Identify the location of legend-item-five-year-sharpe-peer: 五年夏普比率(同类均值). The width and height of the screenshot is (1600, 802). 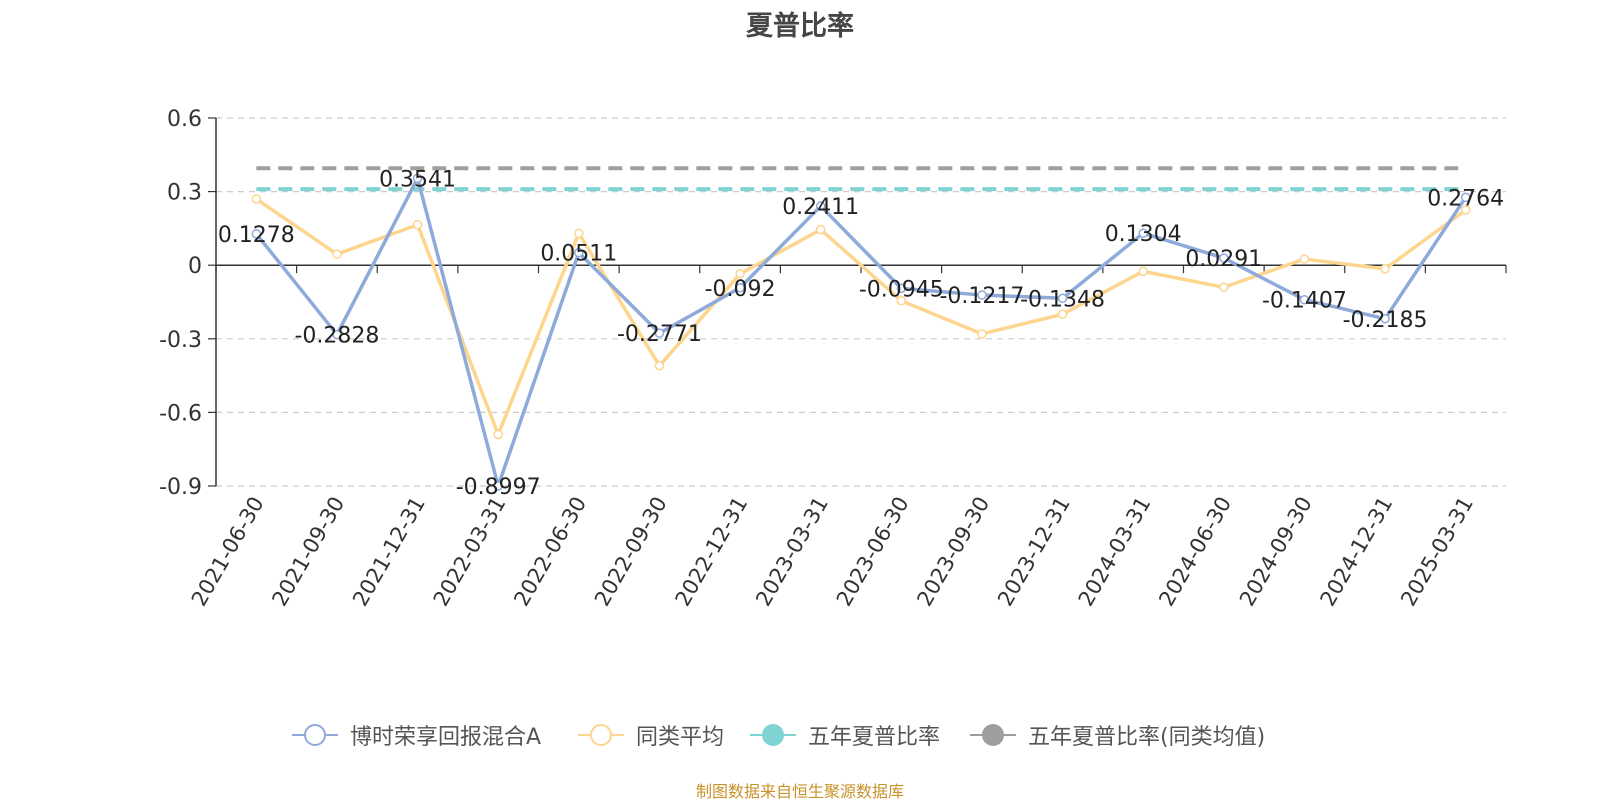
(1116, 735).